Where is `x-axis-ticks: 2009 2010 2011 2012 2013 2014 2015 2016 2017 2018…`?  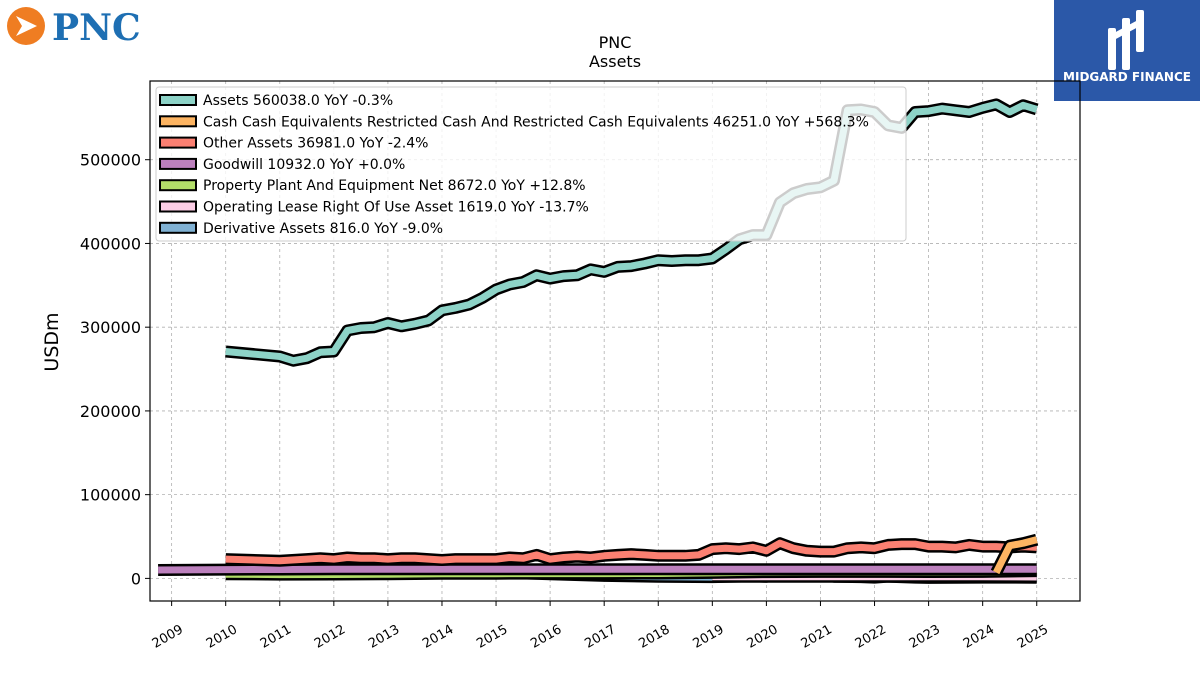 x-axis-ticks: 2009 2010 2011 2012 2013 2014 2015 2016 2017 2018… is located at coordinates (600, 626).